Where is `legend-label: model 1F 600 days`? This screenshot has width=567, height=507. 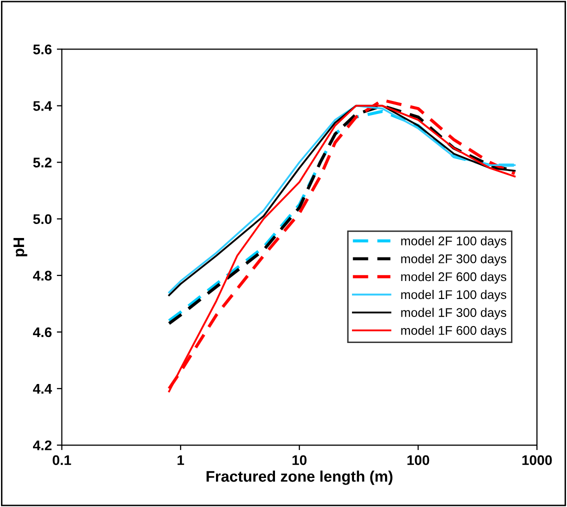 legend-label: model 1F 600 days is located at coordinates (453, 332).